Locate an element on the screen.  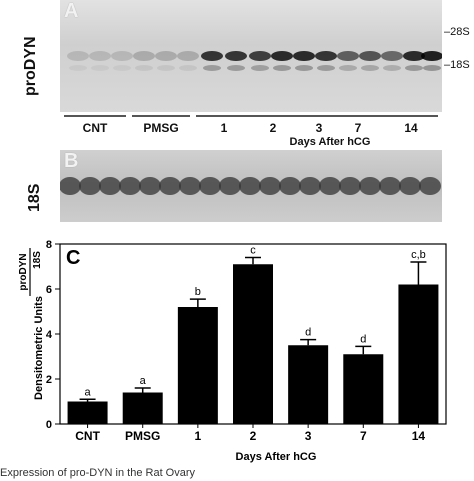
x-tick-label: 1 is located at coordinates (198, 436).